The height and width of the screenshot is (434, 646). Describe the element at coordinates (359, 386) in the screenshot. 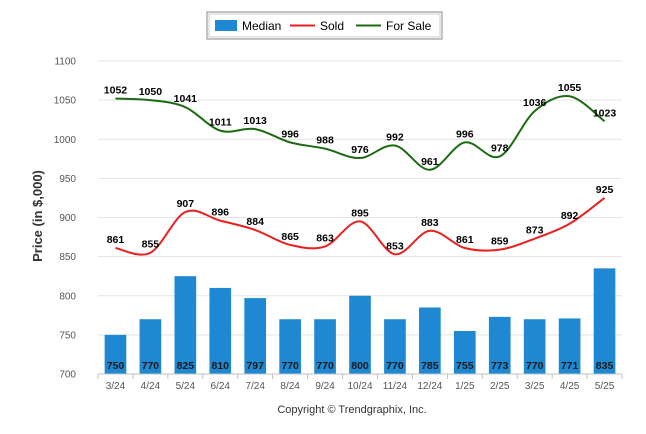

I see `x-tick-label: 10/24` at that location.